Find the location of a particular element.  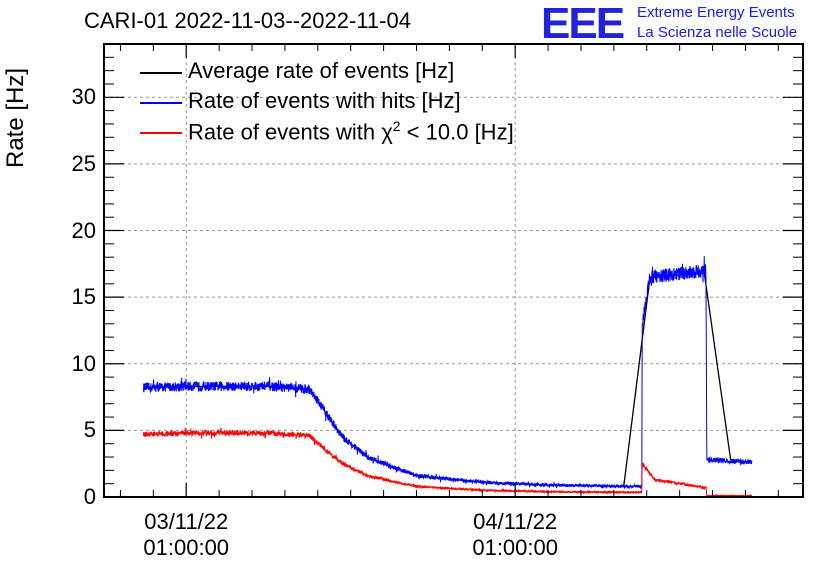

legend-label-average: Average rate of events [Hz] is located at coordinates (321, 70).